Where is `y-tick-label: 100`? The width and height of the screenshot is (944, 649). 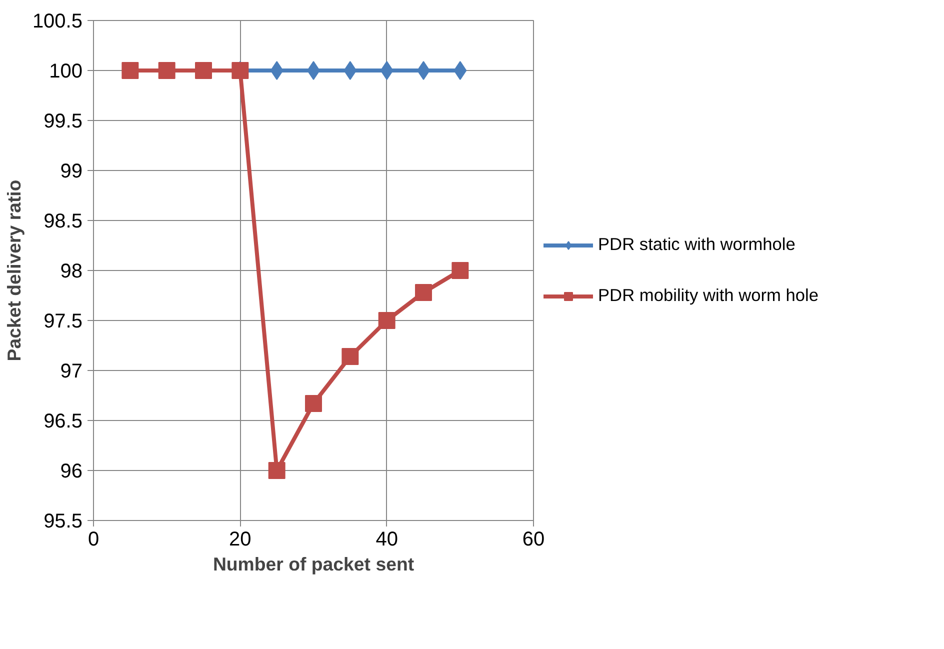
y-tick-label: 100 is located at coordinates (66, 71).